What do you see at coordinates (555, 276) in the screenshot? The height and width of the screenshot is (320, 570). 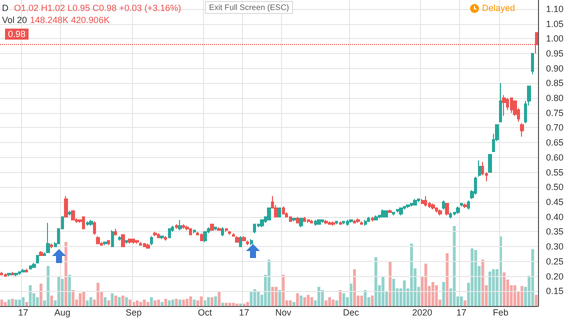 I see `y-tick-label: 0.20` at bounding box center [555, 276].